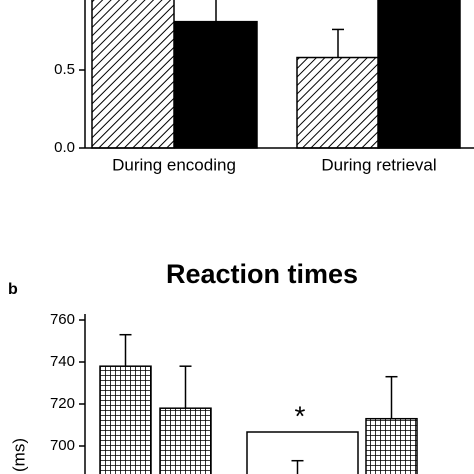 The image size is (474, 474). What do you see at coordinates (62, 403) in the screenshot?
I see `y-tick-label: 720` at bounding box center [62, 403].